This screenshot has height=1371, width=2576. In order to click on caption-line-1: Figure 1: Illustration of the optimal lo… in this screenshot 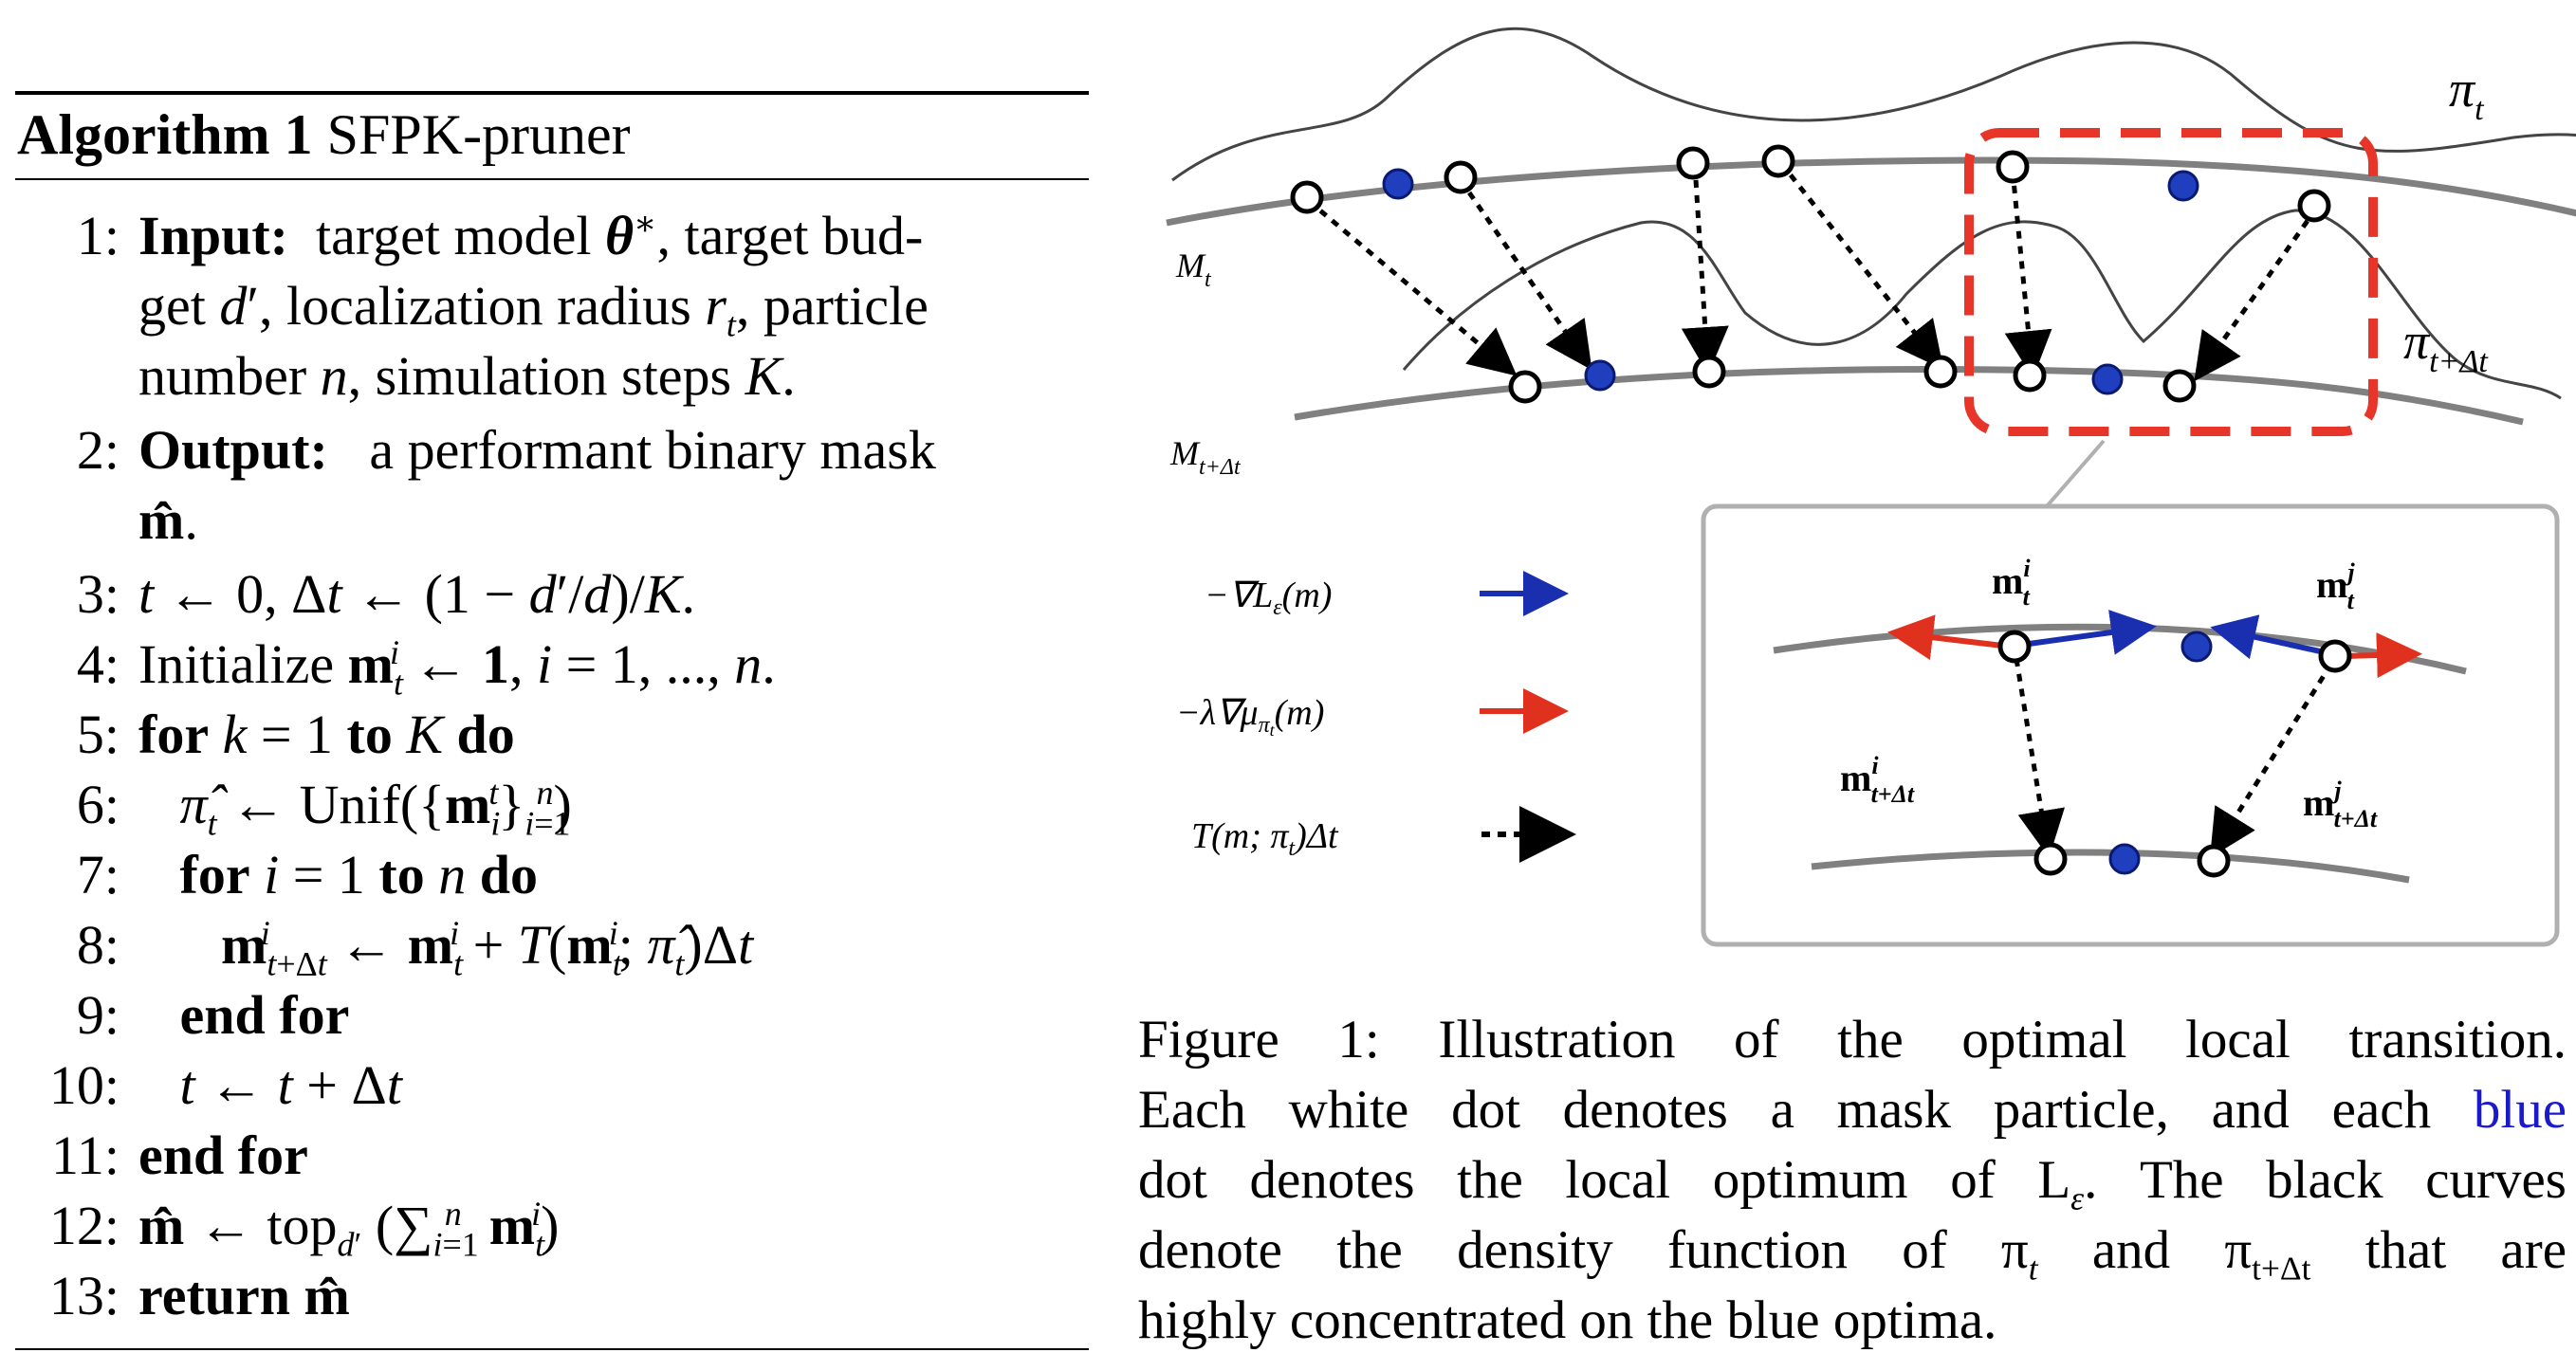, I will do `click(1852, 1039)`.